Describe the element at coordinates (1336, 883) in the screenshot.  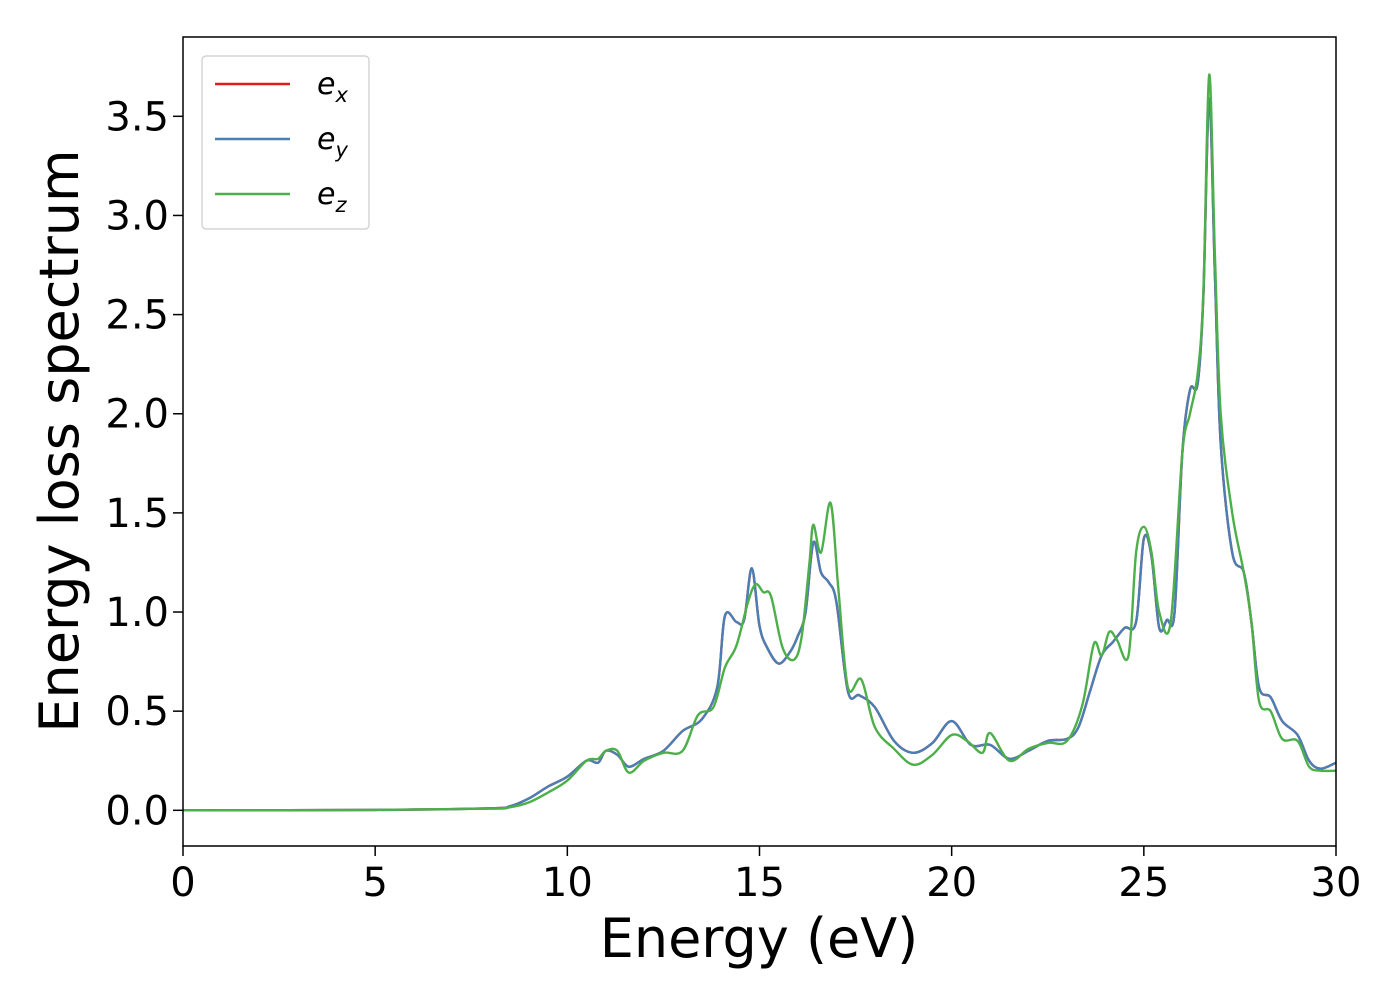
I see `x-tick-label: 30` at that location.